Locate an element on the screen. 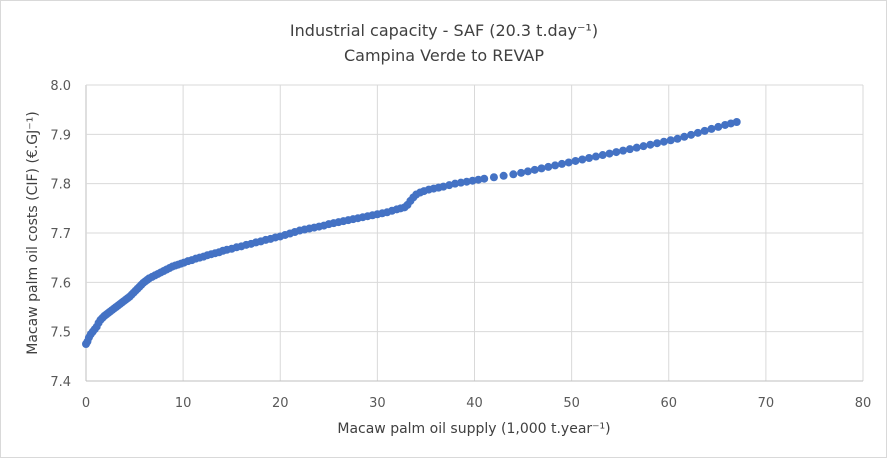  x-axis-label: Macaw palm oil supply (1,000 t.year⁻¹) is located at coordinates (473, 429).